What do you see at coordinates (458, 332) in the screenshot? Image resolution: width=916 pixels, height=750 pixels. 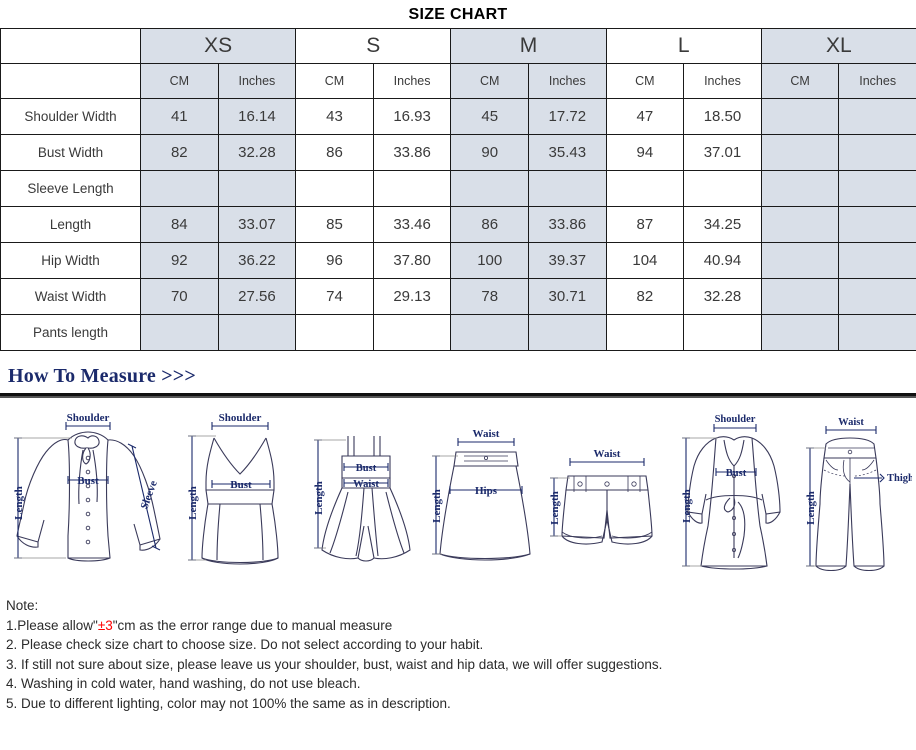 I see `table-row: Pants length` at bounding box center [458, 332].